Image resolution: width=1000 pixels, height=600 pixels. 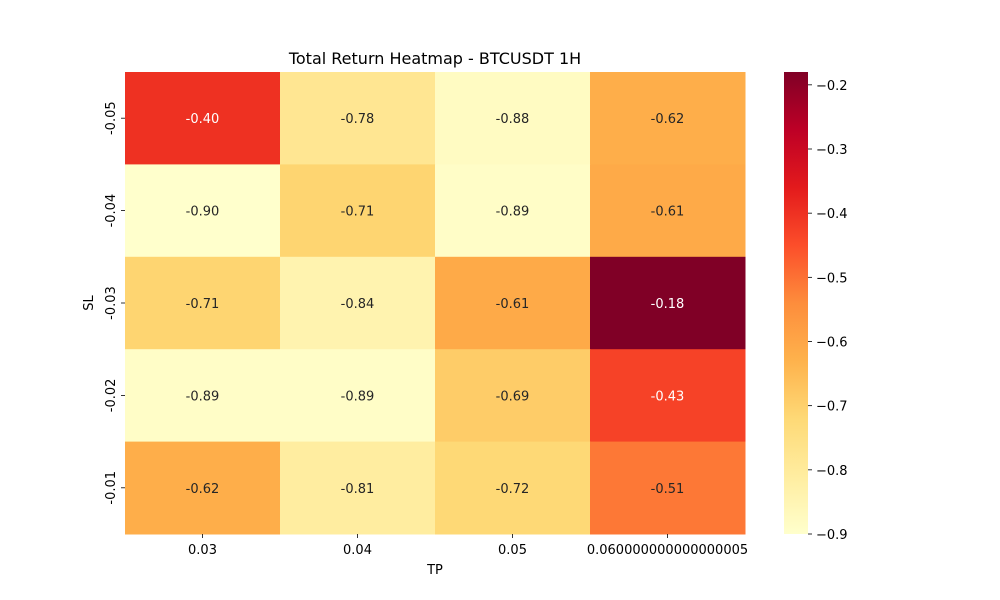 I want to click on colorbar-tick-label: −0.7, so click(x=832, y=407).